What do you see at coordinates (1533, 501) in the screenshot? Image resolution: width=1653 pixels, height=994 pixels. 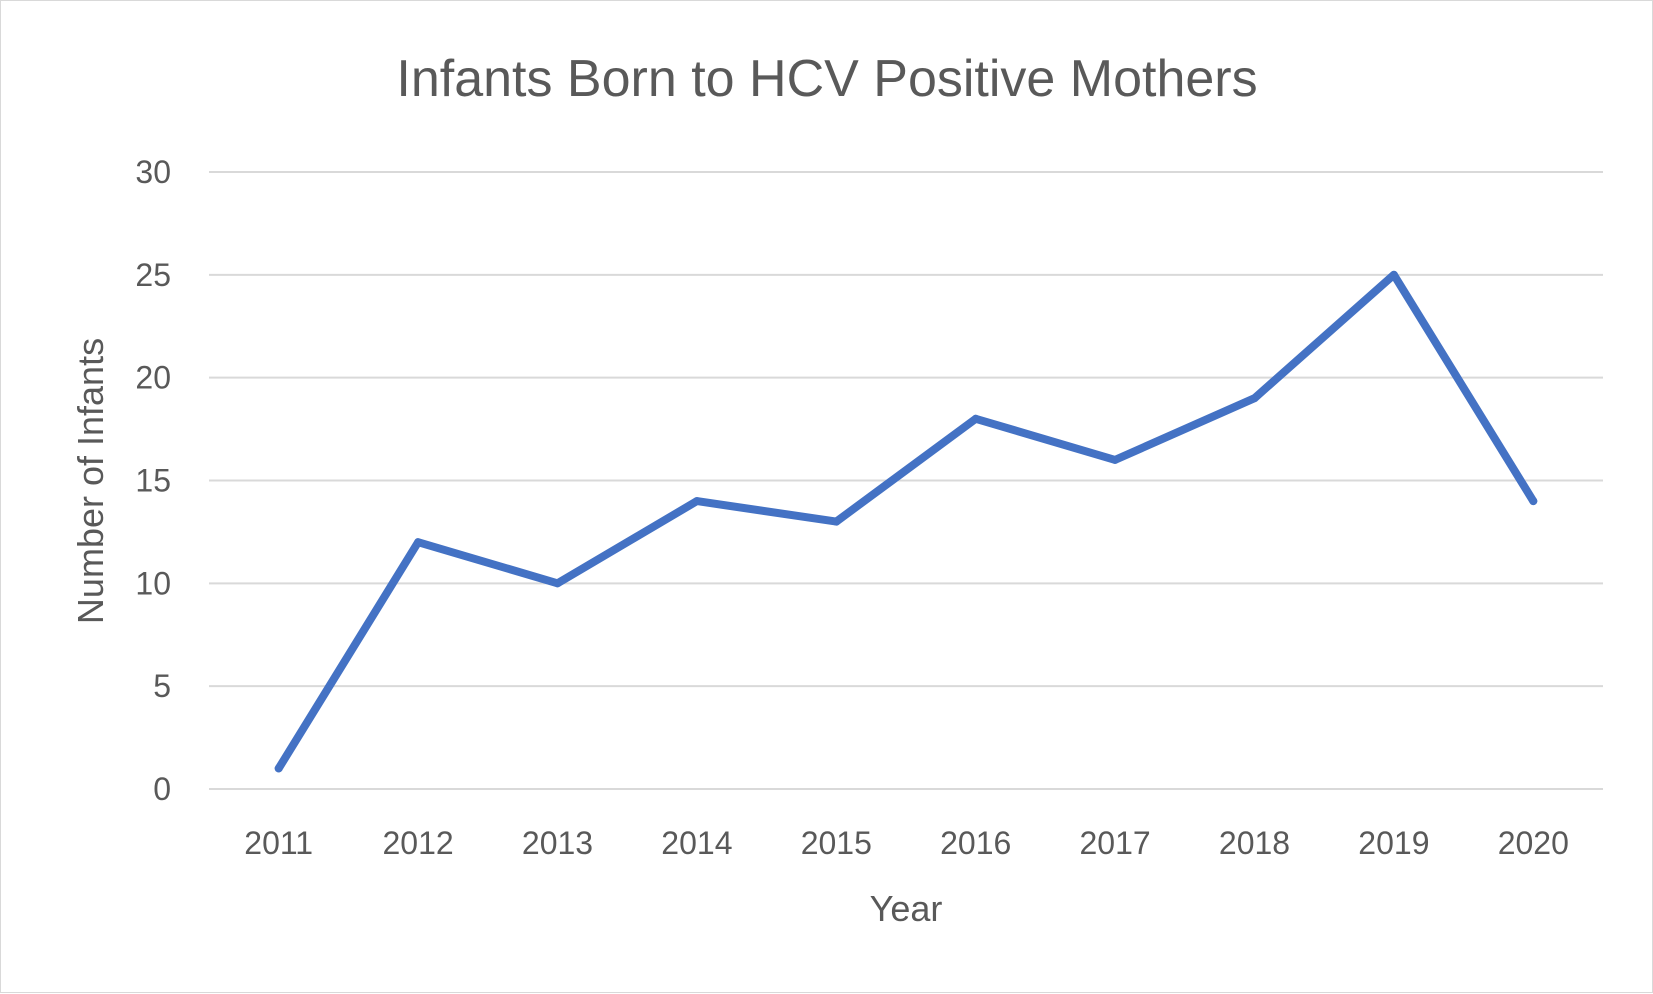 I see `data-point-2020` at bounding box center [1533, 501].